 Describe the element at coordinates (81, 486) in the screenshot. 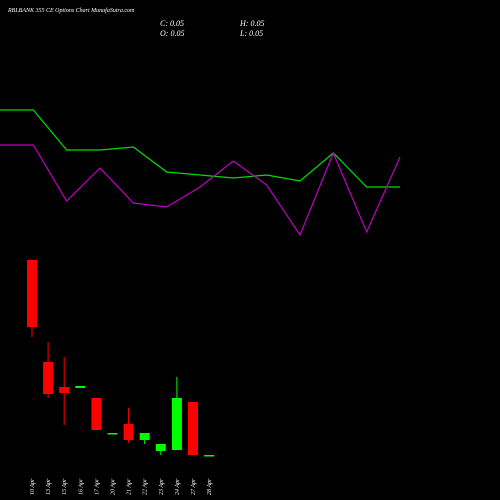

I see `x-tick-label: 16 Apr` at that location.